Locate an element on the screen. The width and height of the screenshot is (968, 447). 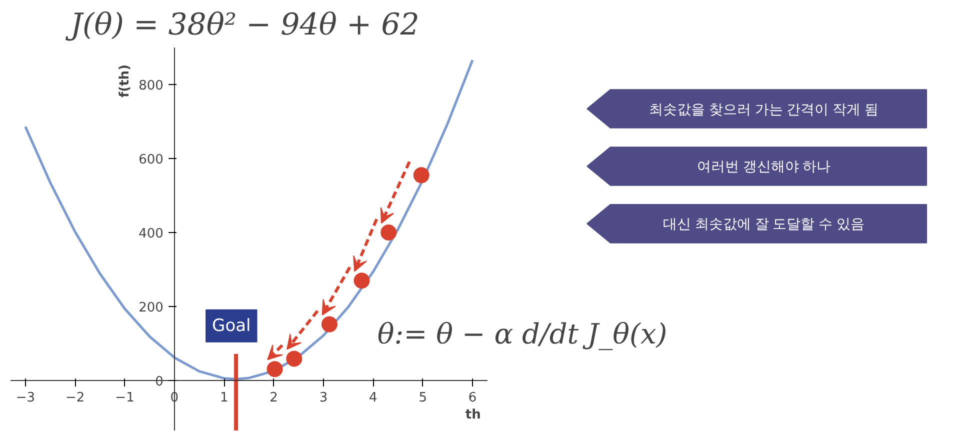
y-axis-title: f(th) is located at coordinates (124, 81).